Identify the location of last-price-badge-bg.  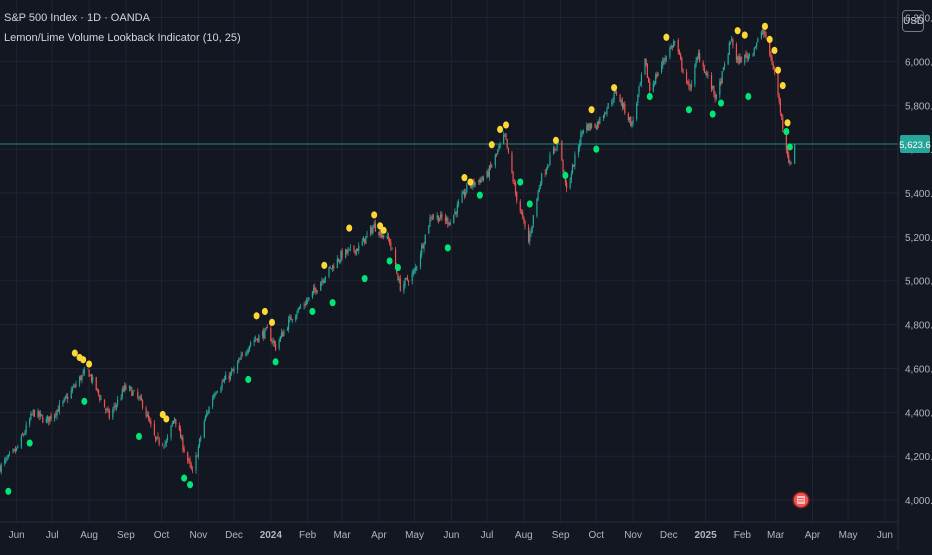
(915, 143).